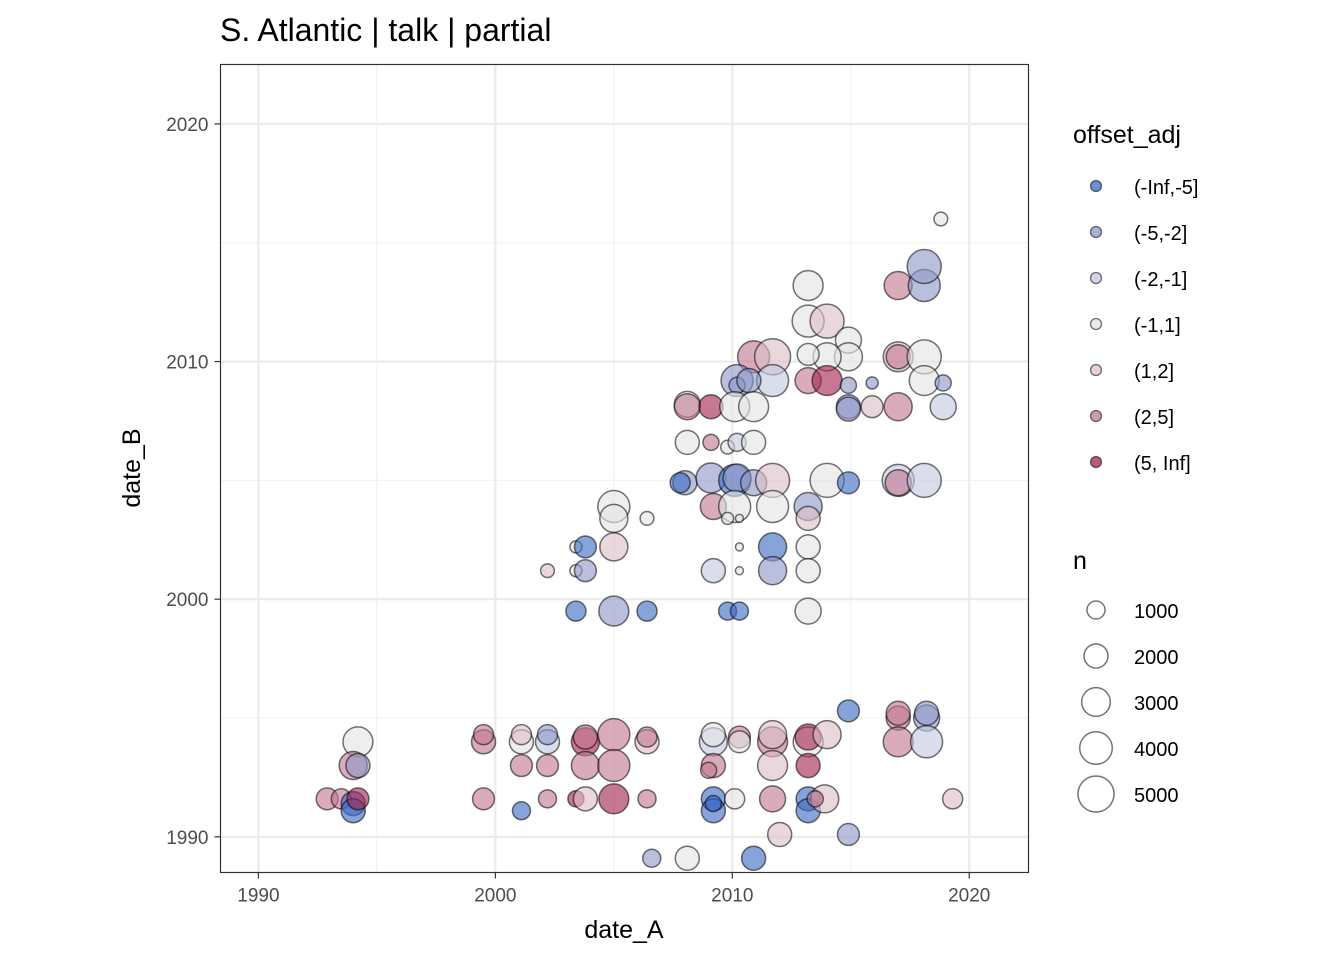  Describe the element at coordinates (1166, 188) in the screenshot. I see `color-legend-label: (-Inf,-5]` at that location.